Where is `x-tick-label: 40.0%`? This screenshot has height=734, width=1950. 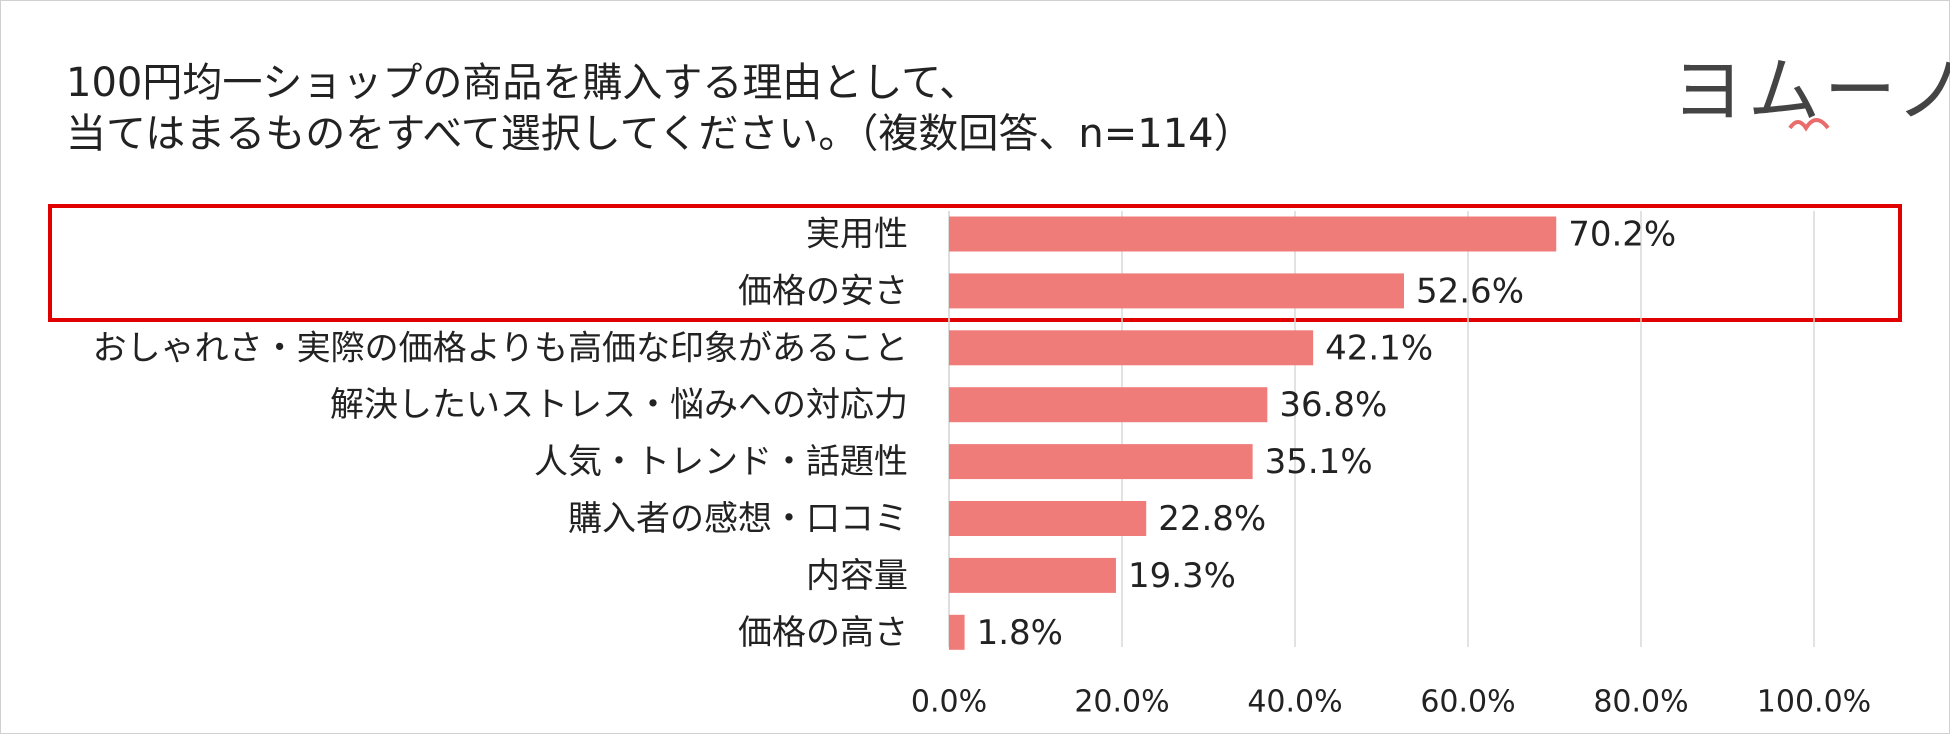 x-tick-label: 40.0% is located at coordinates (1294, 702).